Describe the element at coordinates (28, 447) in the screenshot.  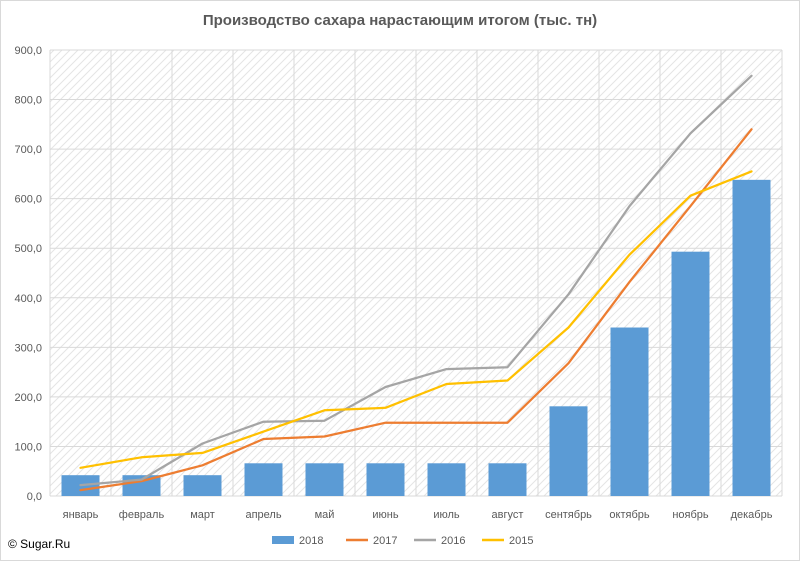
I see `y-tick-label: 100,0` at that location.